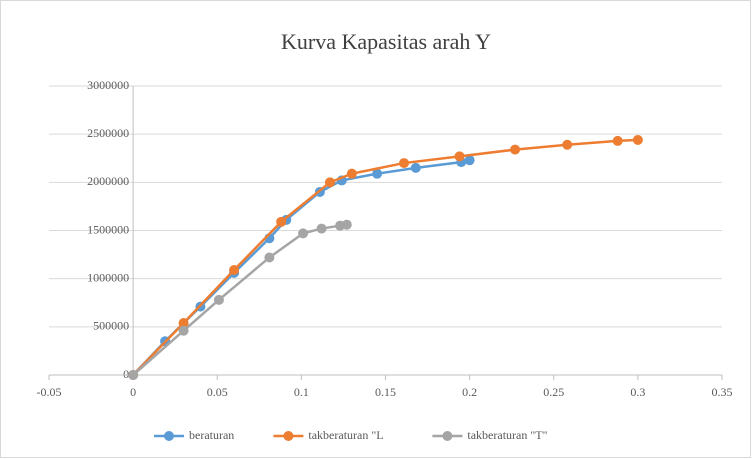 The width and height of the screenshot is (752, 459). Describe the element at coordinates (108, 133) in the screenshot. I see `y-tick-label: 2500000` at that location.